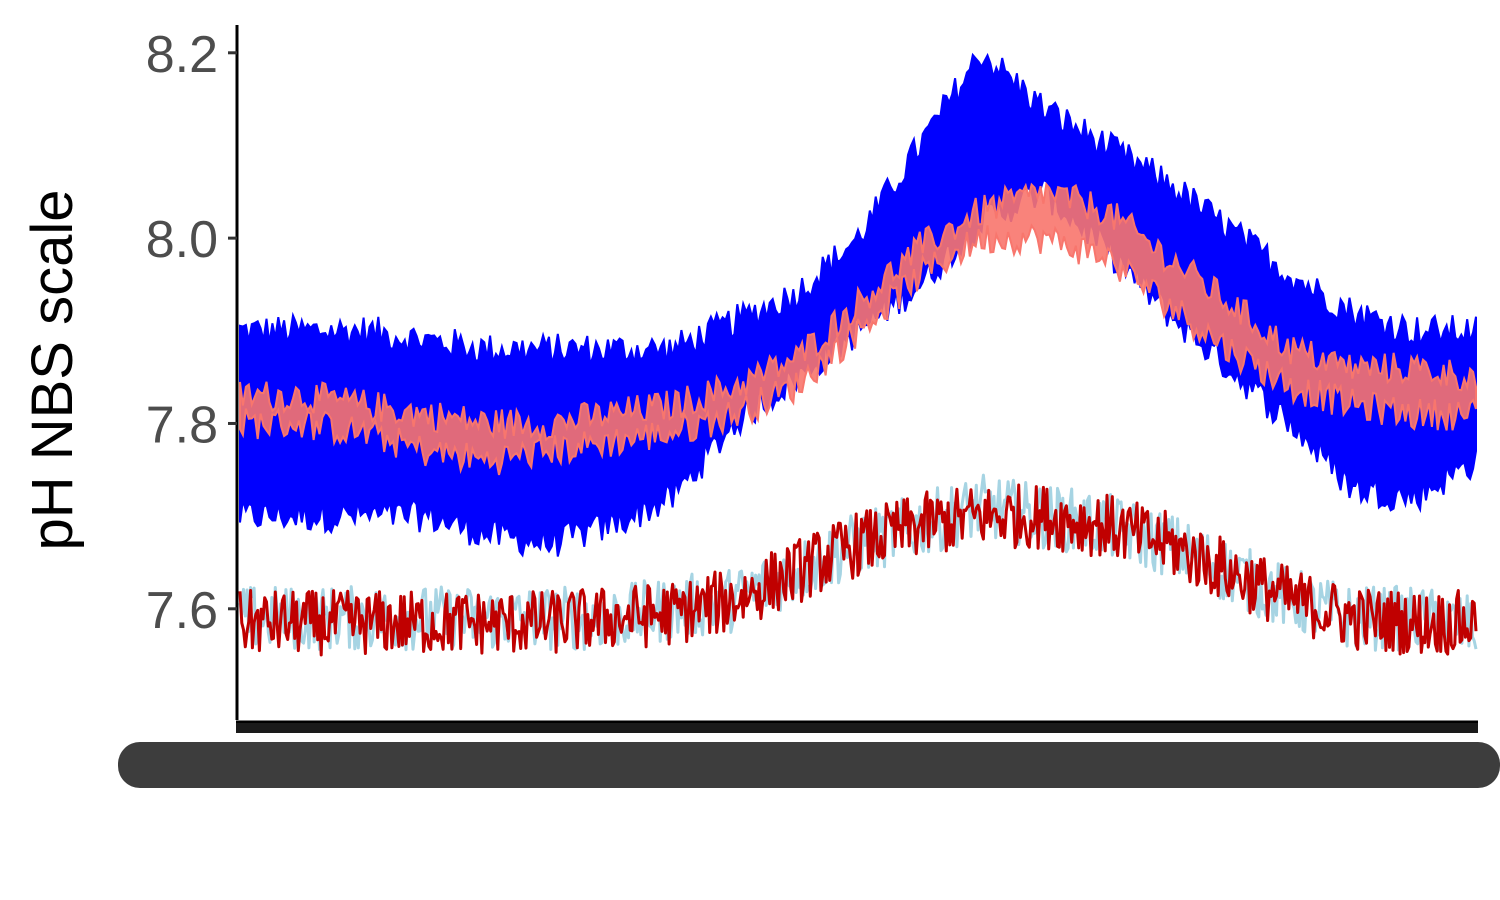 The width and height of the screenshot is (1500, 900). I want to click on y-tick-label: 8.0, so click(182, 240).